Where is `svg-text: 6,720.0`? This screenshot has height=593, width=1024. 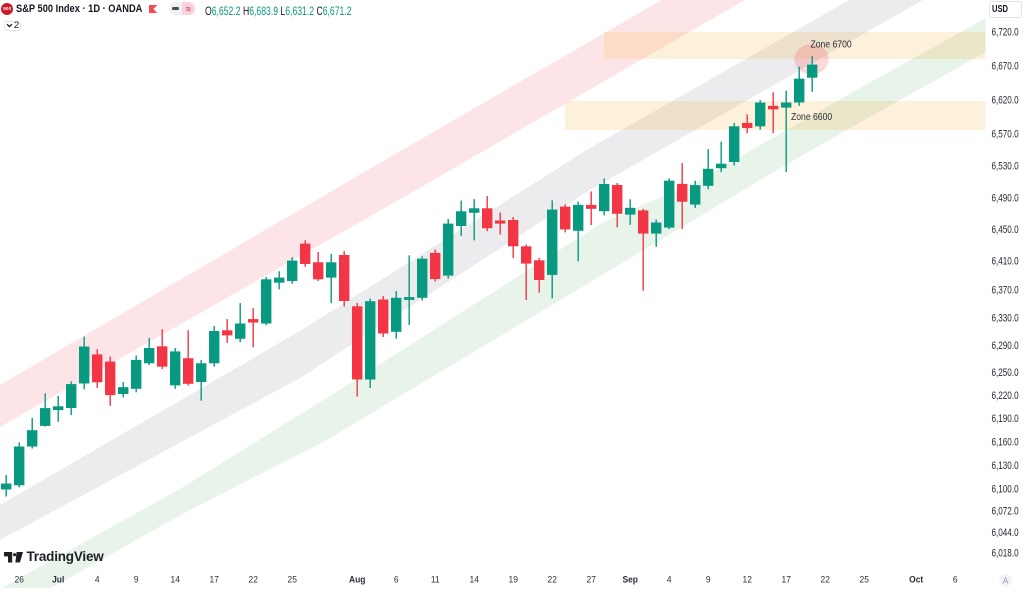 svg-text: 6,720.0 is located at coordinates (1006, 32).